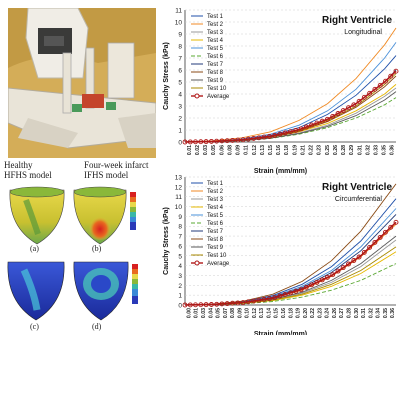 The image size is (400, 400). Describe the element at coordinates (180, 246) in the screenshot. I see `y-tick-label: 6` at that location.